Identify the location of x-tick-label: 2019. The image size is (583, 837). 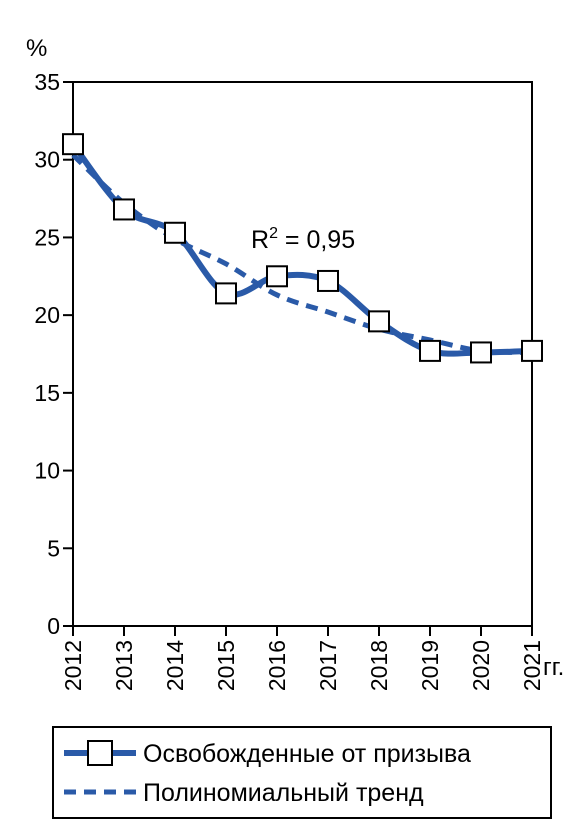
(430, 665).